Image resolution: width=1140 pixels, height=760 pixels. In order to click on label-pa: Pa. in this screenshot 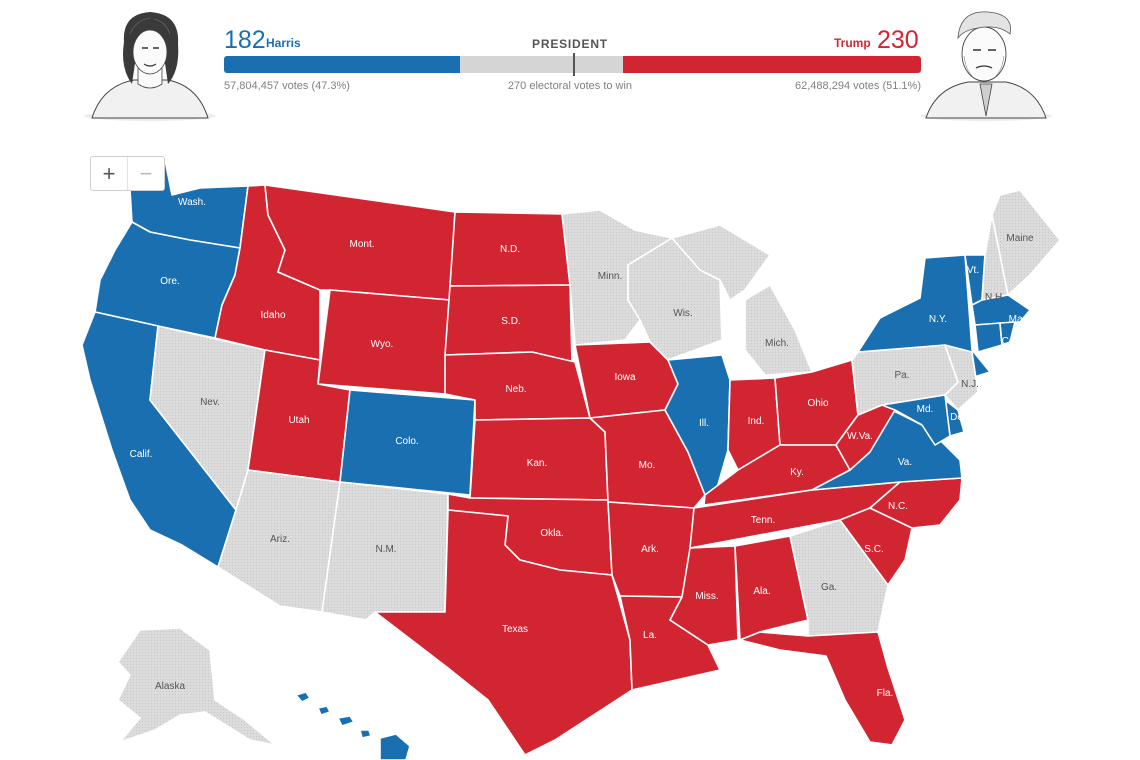, I will do `click(901, 375)`.